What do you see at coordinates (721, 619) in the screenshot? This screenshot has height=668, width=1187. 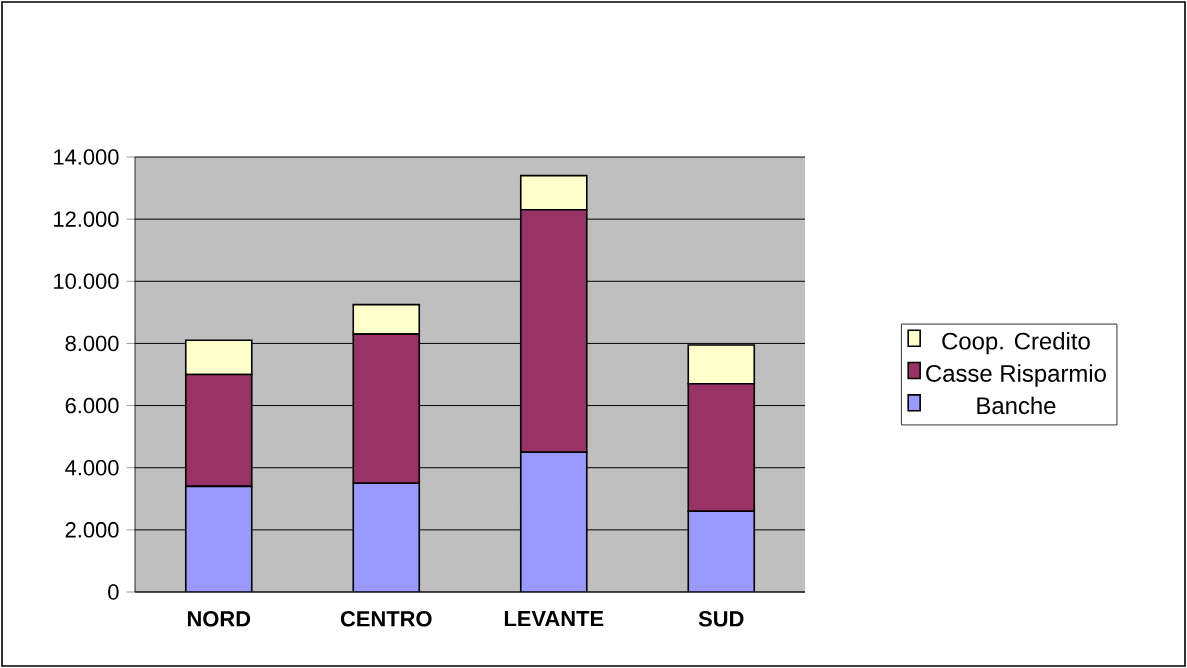 I see `x-tick-label: SUD` at bounding box center [721, 619].